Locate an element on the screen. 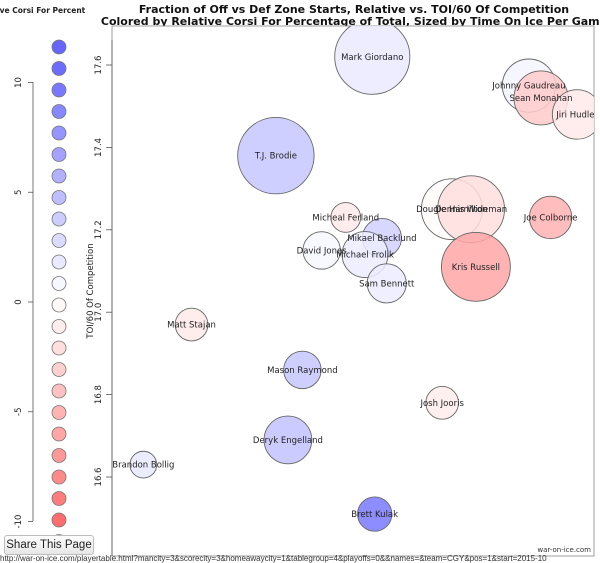 This screenshot has height=563, width=600. bubble-label: David Jones is located at coordinates (322, 251).